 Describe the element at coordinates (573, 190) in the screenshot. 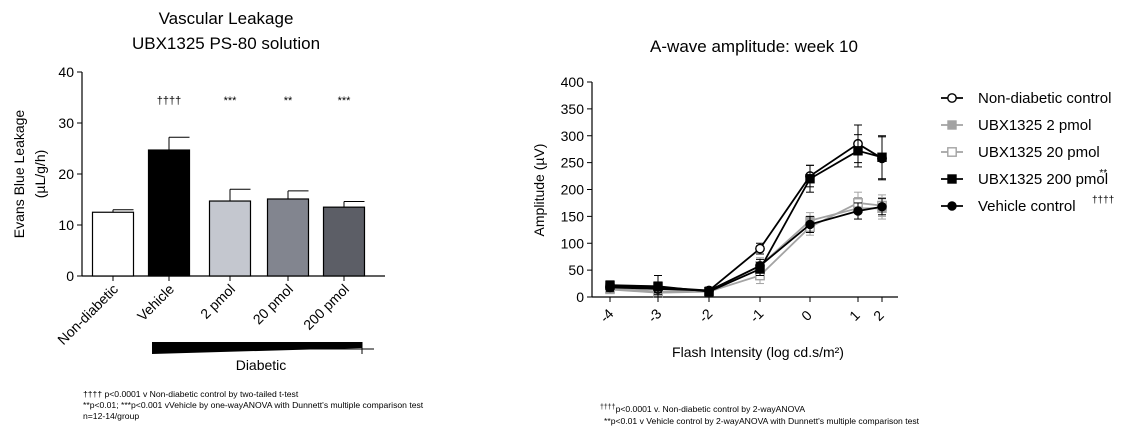

I see `line-y-tick-label: 200` at that location.